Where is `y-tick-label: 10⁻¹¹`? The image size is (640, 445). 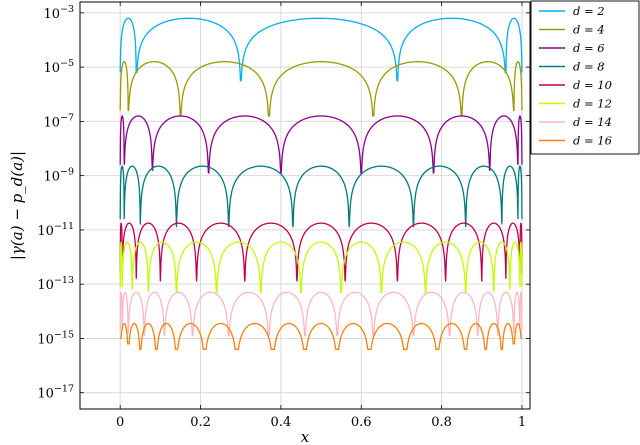
y-tick-label: 10⁻¹¹ is located at coordinates (55, 230).